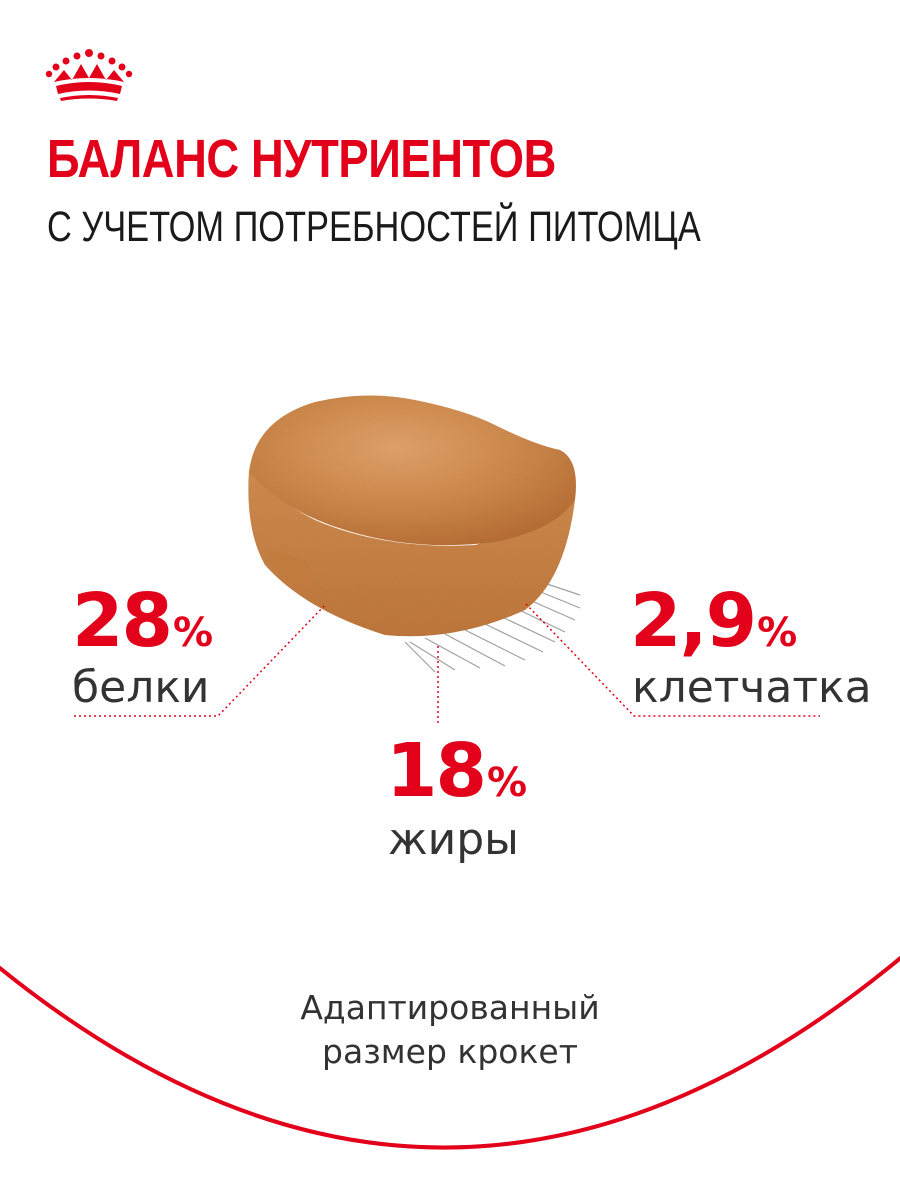  I want to click on fat-unit: %, so click(507, 783).